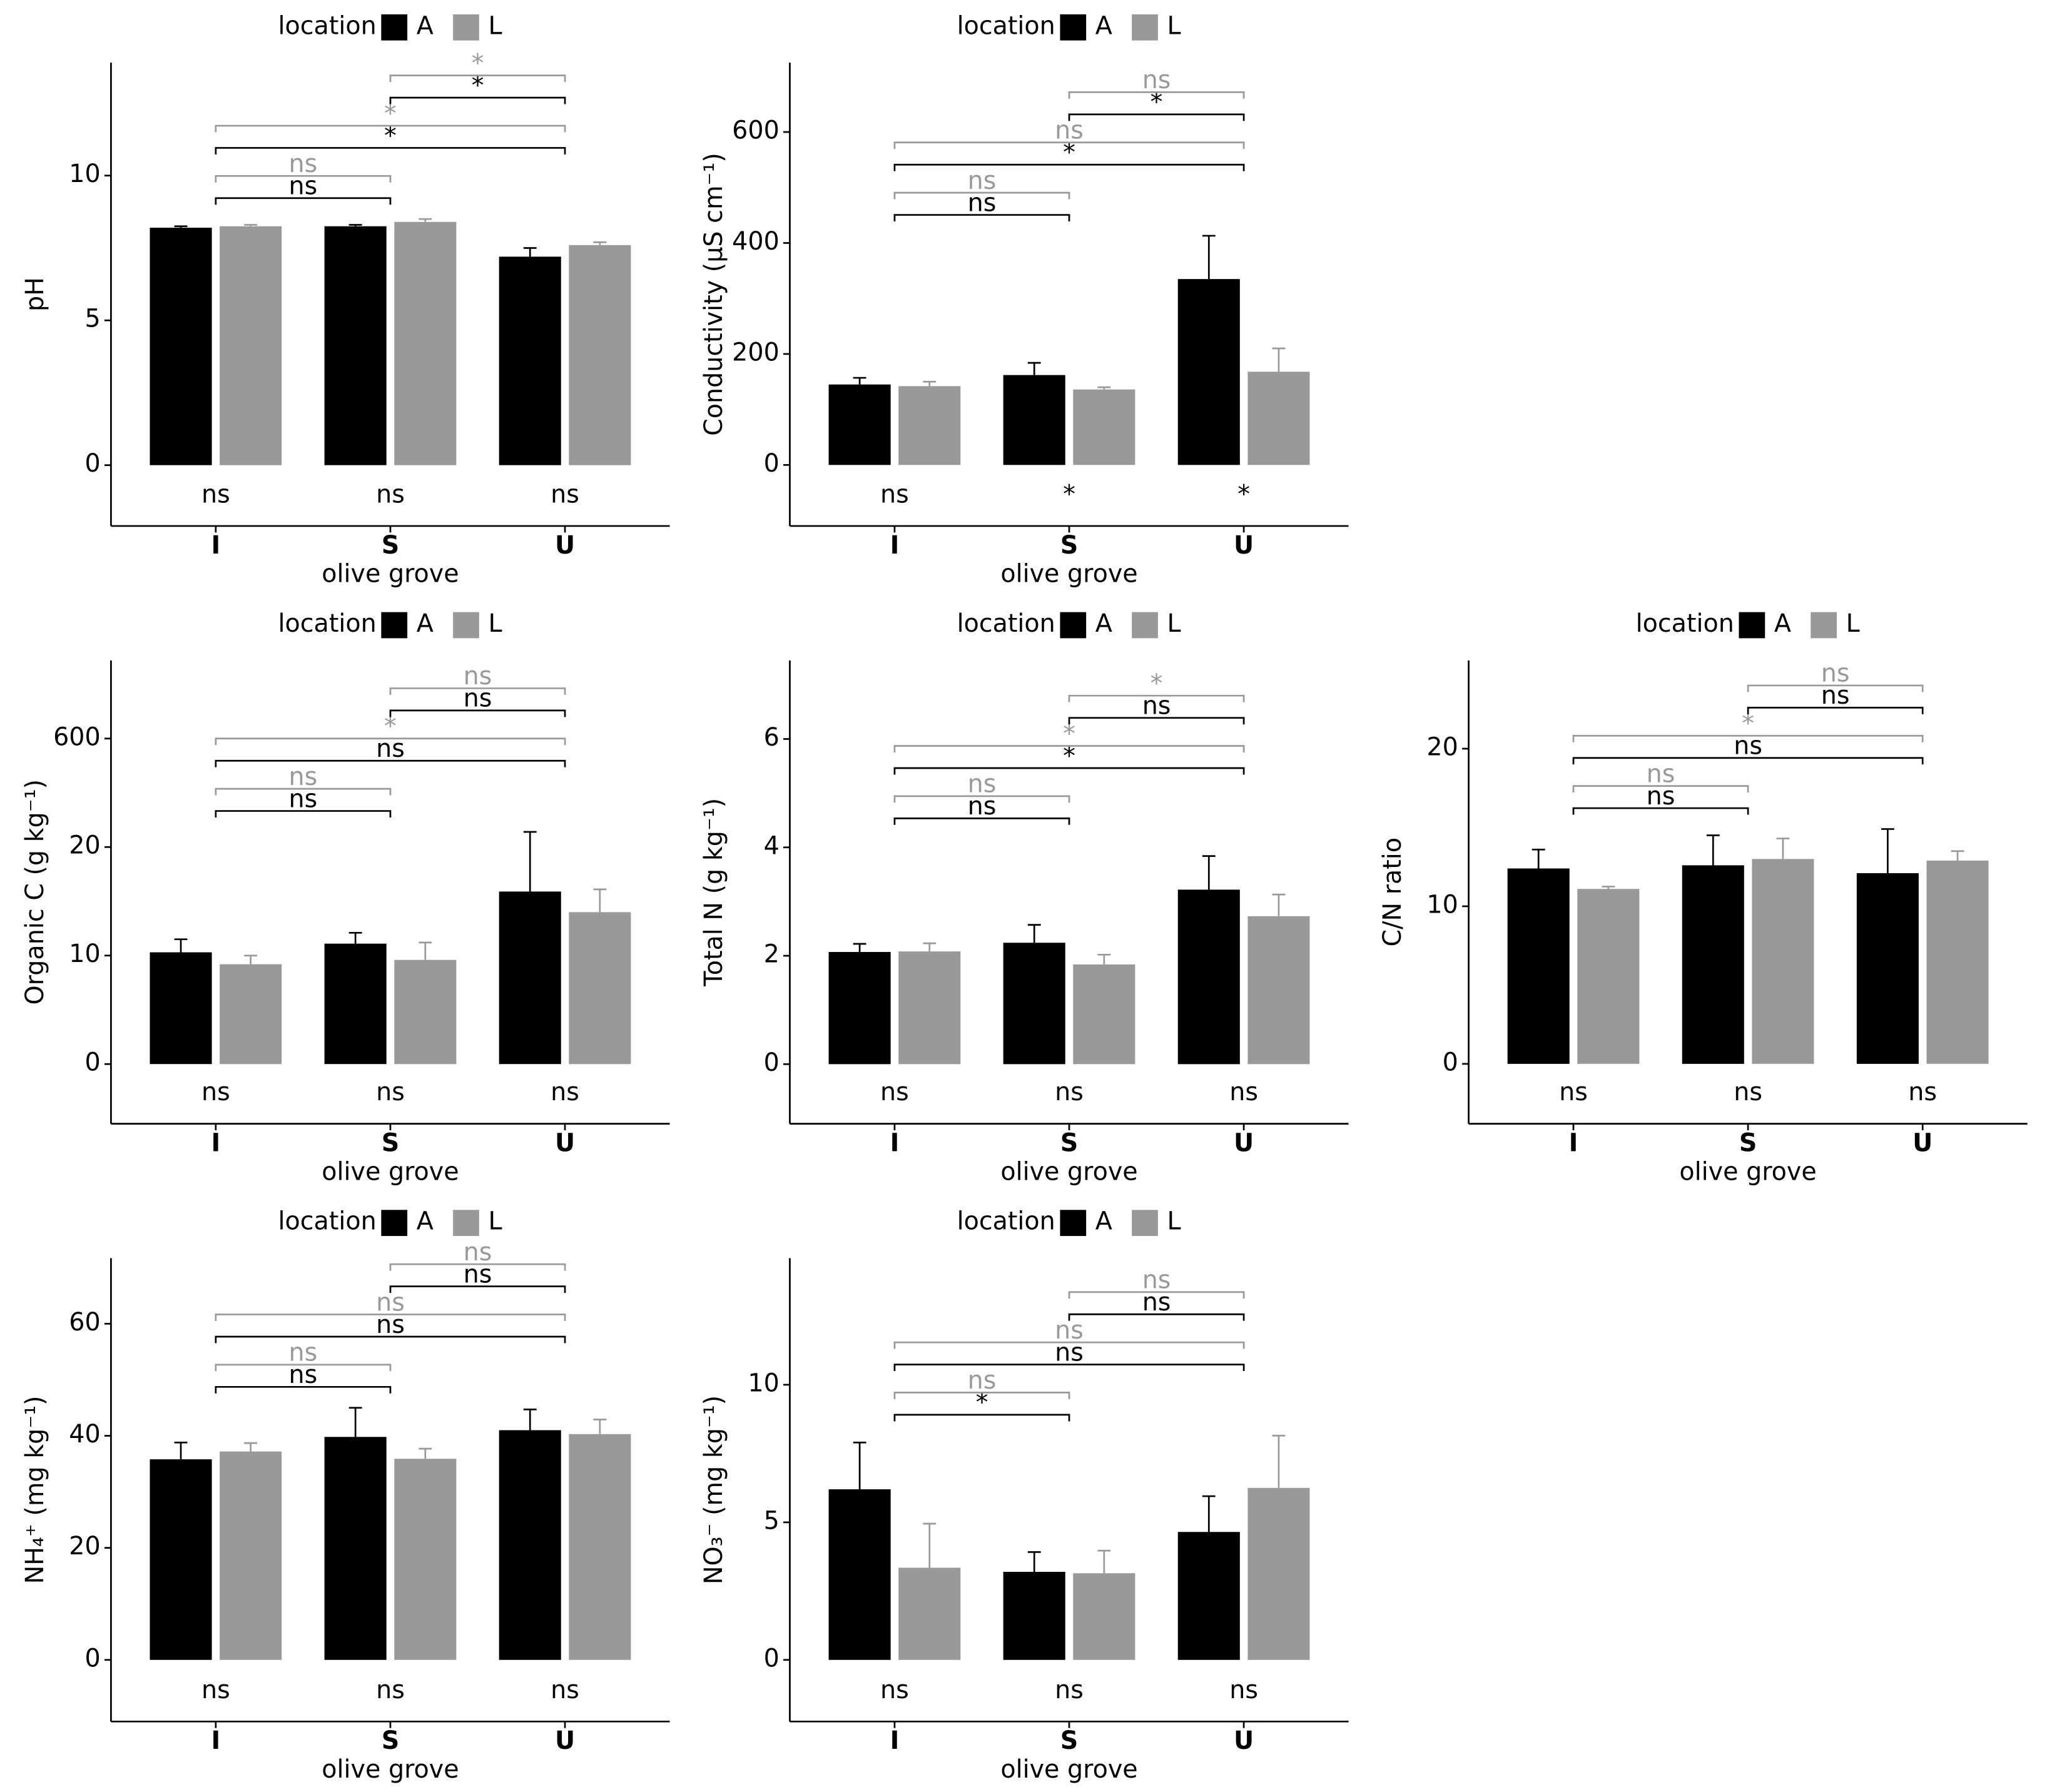 This screenshot has height=1792, width=2047. Describe the element at coordinates (84, 173) in the screenshot. I see `y-tick-label: 10` at that location.